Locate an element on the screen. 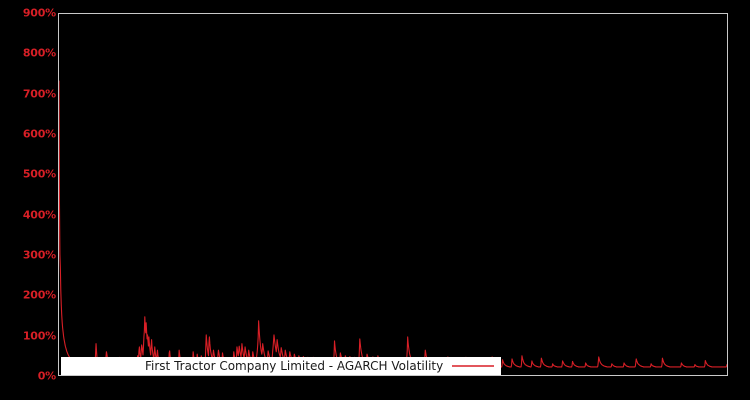 The height and width of the screenshot is (400, 750). y-tick-100: 100% is located at coordinates (39, 336).